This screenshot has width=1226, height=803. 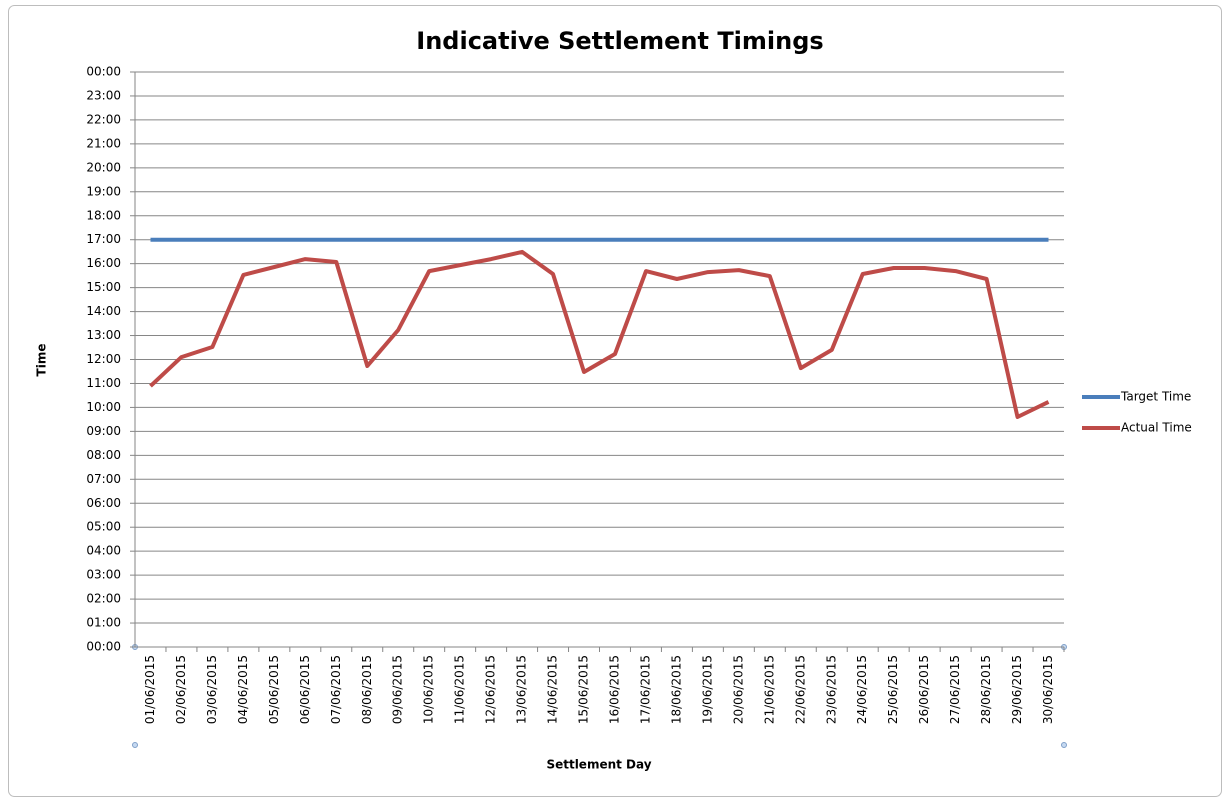 I want to click on y-tick-label: 08:00, so click(x=103, y=455).